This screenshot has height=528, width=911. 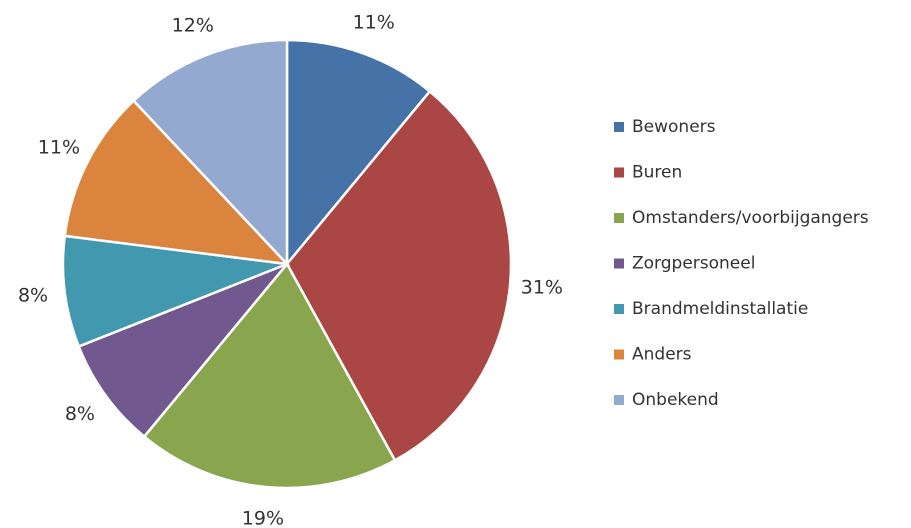 I want to click on legend-label: Anders, so click(x=662, y=355).